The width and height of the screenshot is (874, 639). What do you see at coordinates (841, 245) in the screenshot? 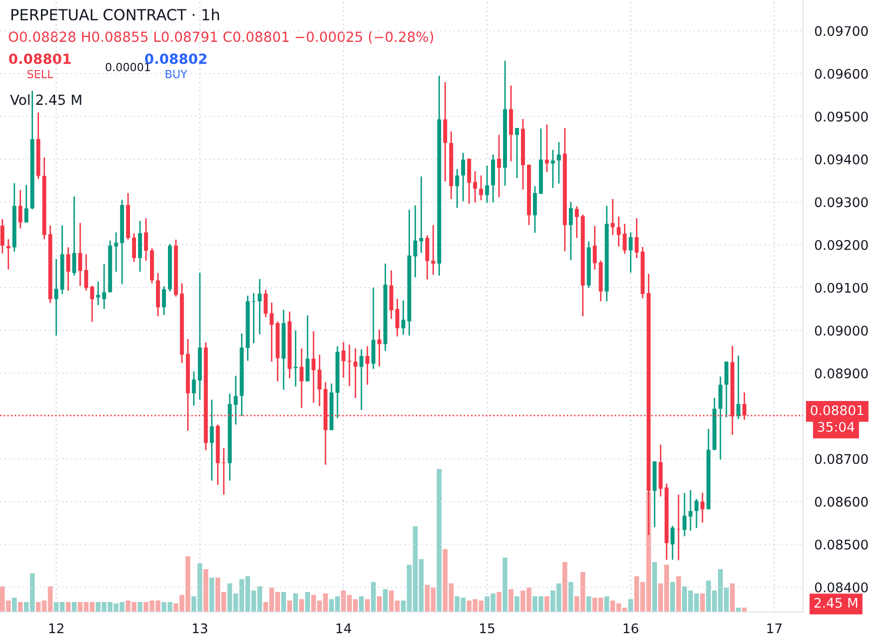
I see `y-tick-label: 0.09200` at bounding box center [841, 245].